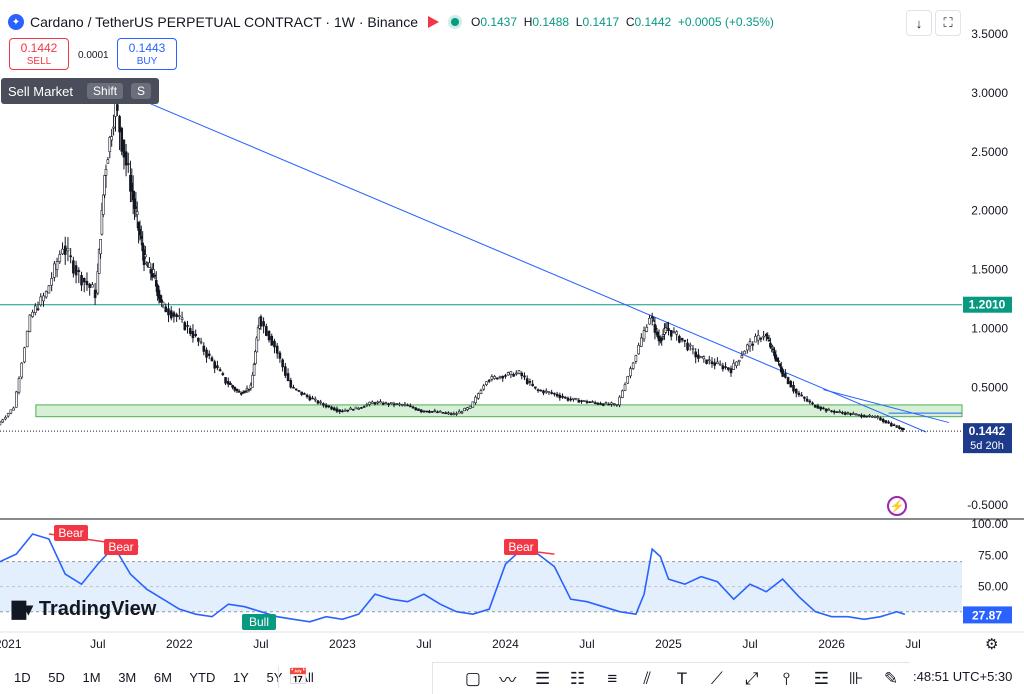 The width and height of the screenshot is (1024, 694). Describe the element at coordinates (897, 506) in the screenshot. I see `lightning-icon: ⚡` at that location.